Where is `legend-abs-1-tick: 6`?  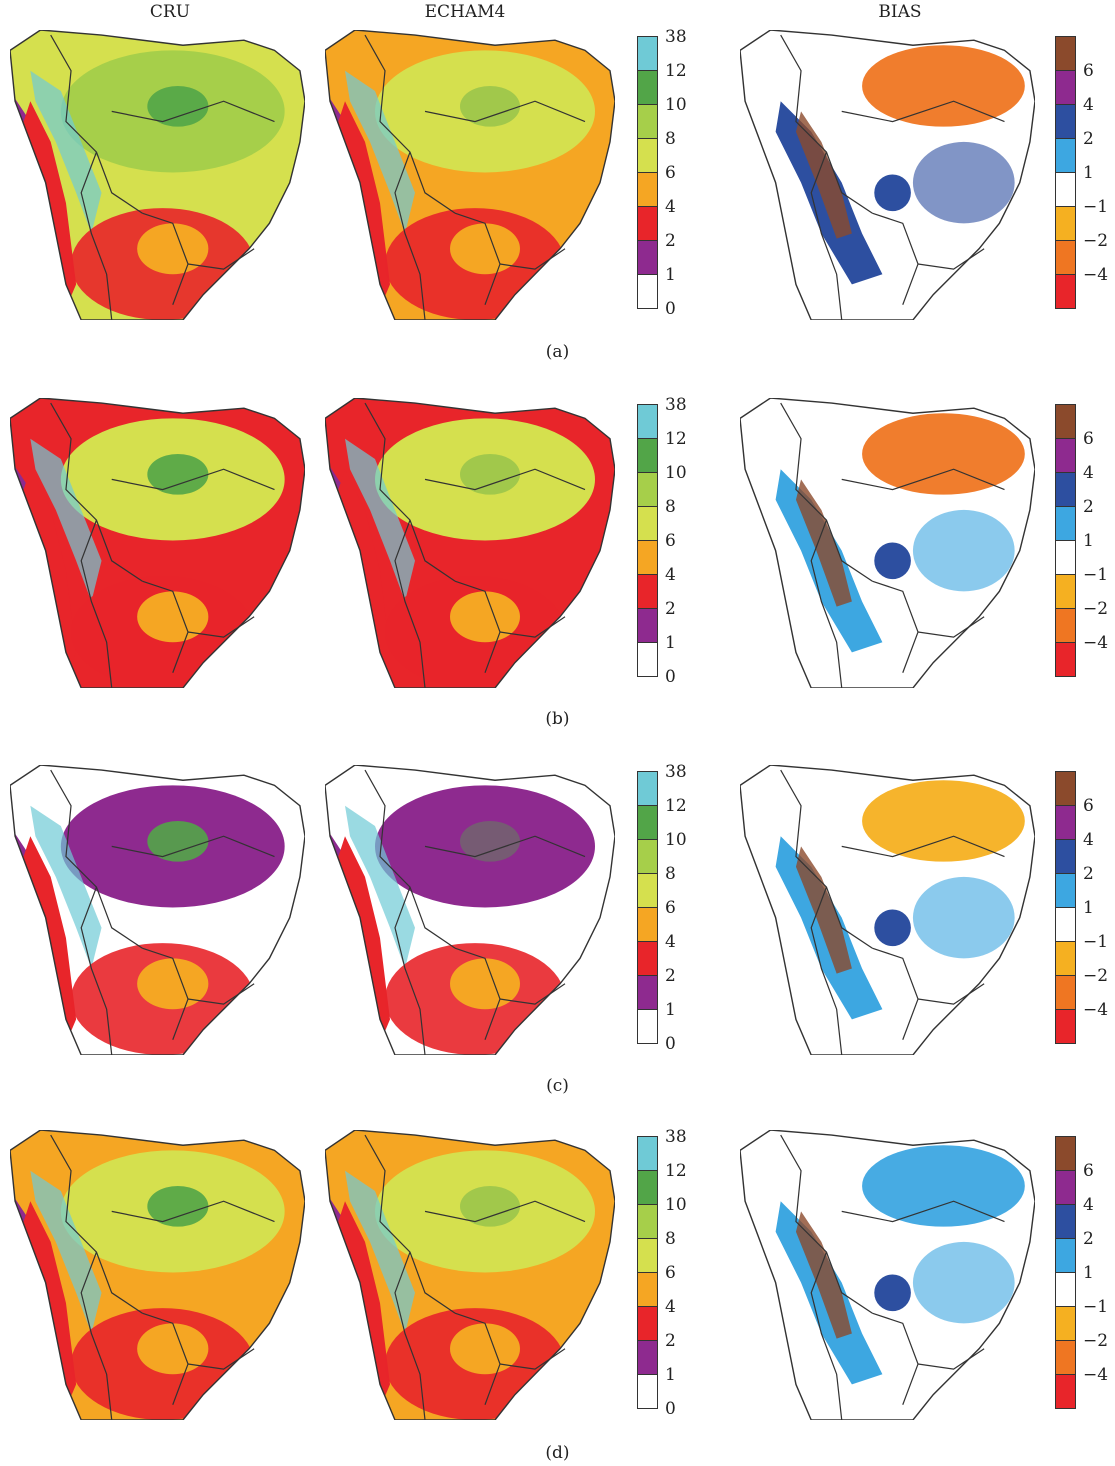 legend-abs-1-tick: 6 is located at coordinates (670, 541).